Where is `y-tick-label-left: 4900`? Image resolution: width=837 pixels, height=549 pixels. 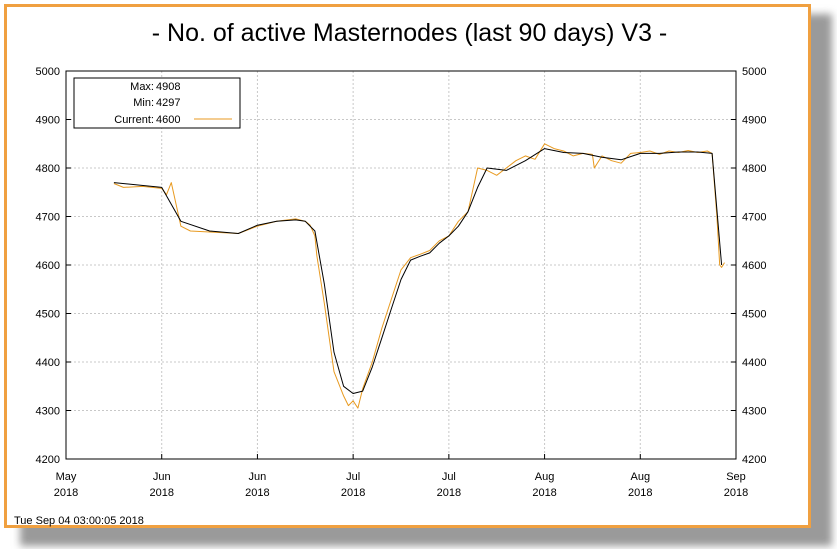 y-tick-label-left: 4900 is located at coordinates (48, 121).